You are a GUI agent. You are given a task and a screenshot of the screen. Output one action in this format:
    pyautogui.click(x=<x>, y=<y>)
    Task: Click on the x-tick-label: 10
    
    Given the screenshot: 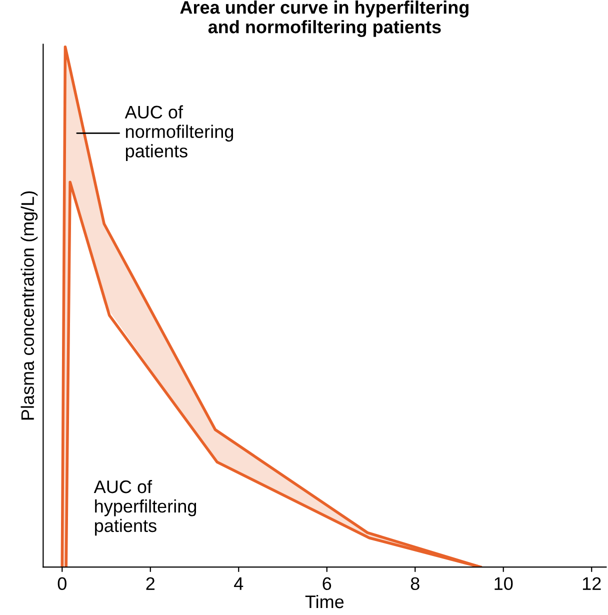 What is the action you would take?
    pyautogui.click(x=503, y=583)
    